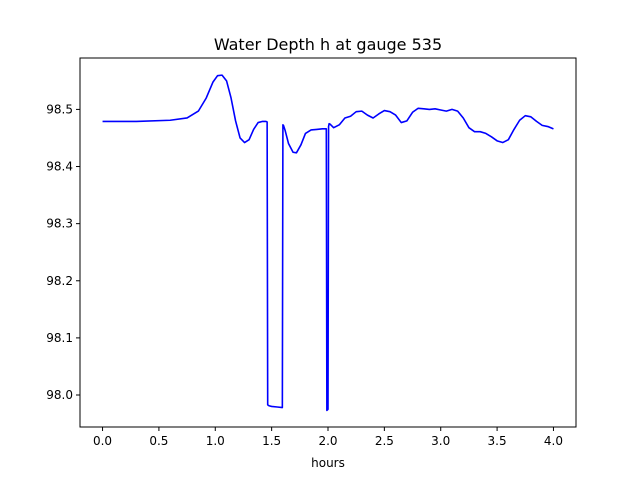  What do you see at coordinates (63, 252) in the screenshot?
I see `y-axis: 98.0 98.1 98.2 98.3 98.4 98.5` at bounding box center [63, 252].